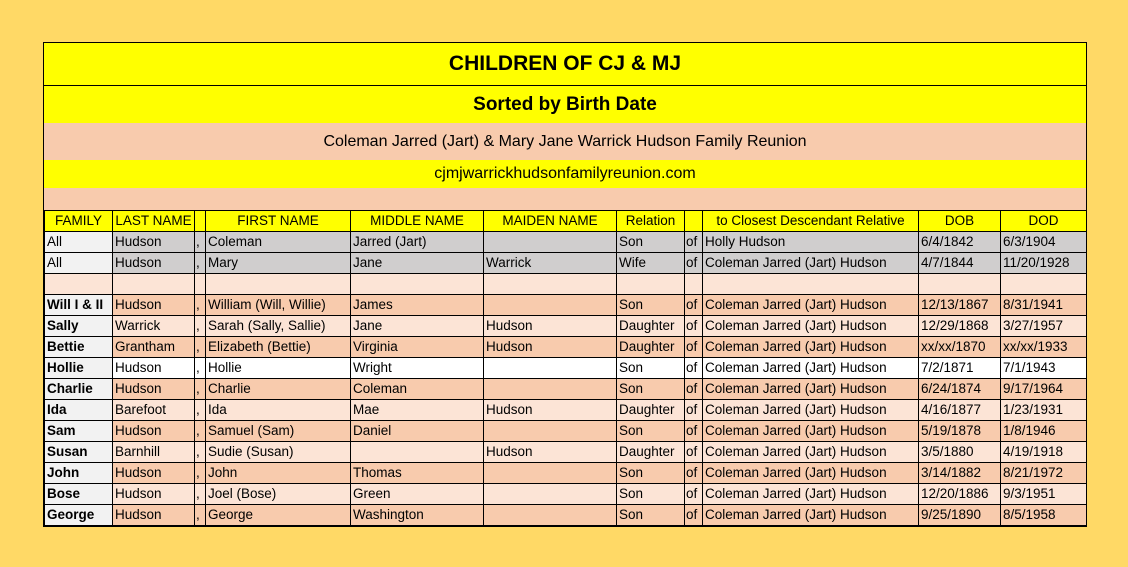  What do you see at coordinates (78, 410) in the screenshot?
I see `family-cell: Ida` at bounding box center [78, 410].